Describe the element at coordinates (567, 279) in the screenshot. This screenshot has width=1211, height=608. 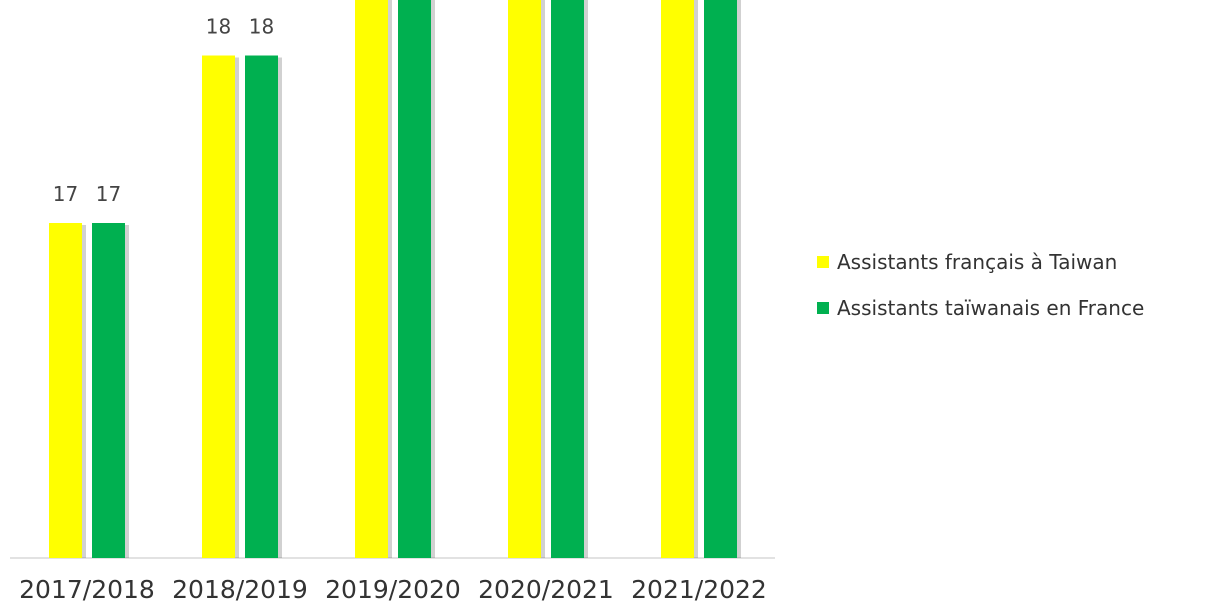
I see `bar-series-2-2020-2021` at that location.